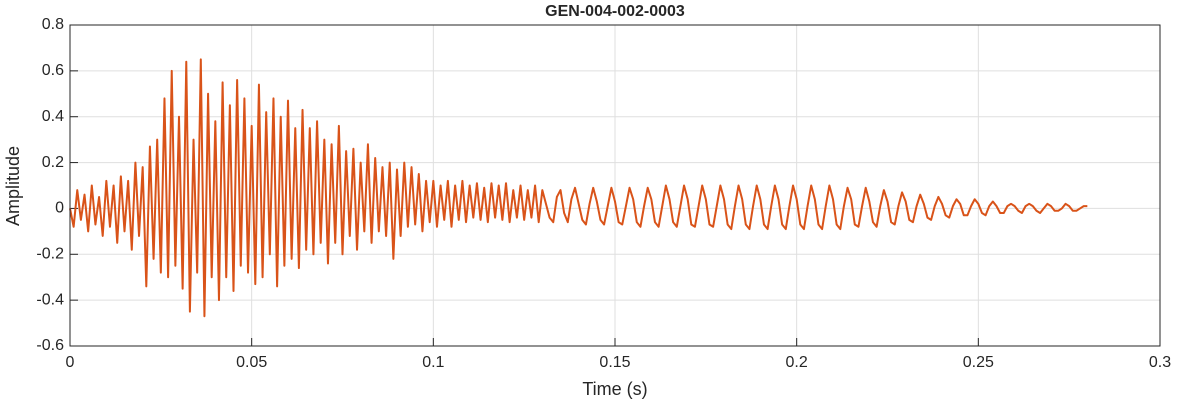 The height and width of the screenshot is (404, 1177). I want to click on y-tick-label: 0.8, so click(53, 24).